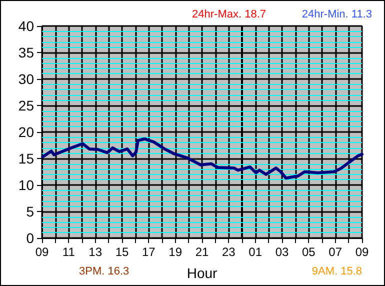 Image resolution: width=385 pixels, height=286 pixels. Describe the element at coordinates (95, 252) in the screenshot. I see `x-tick-label: 13` at that location.